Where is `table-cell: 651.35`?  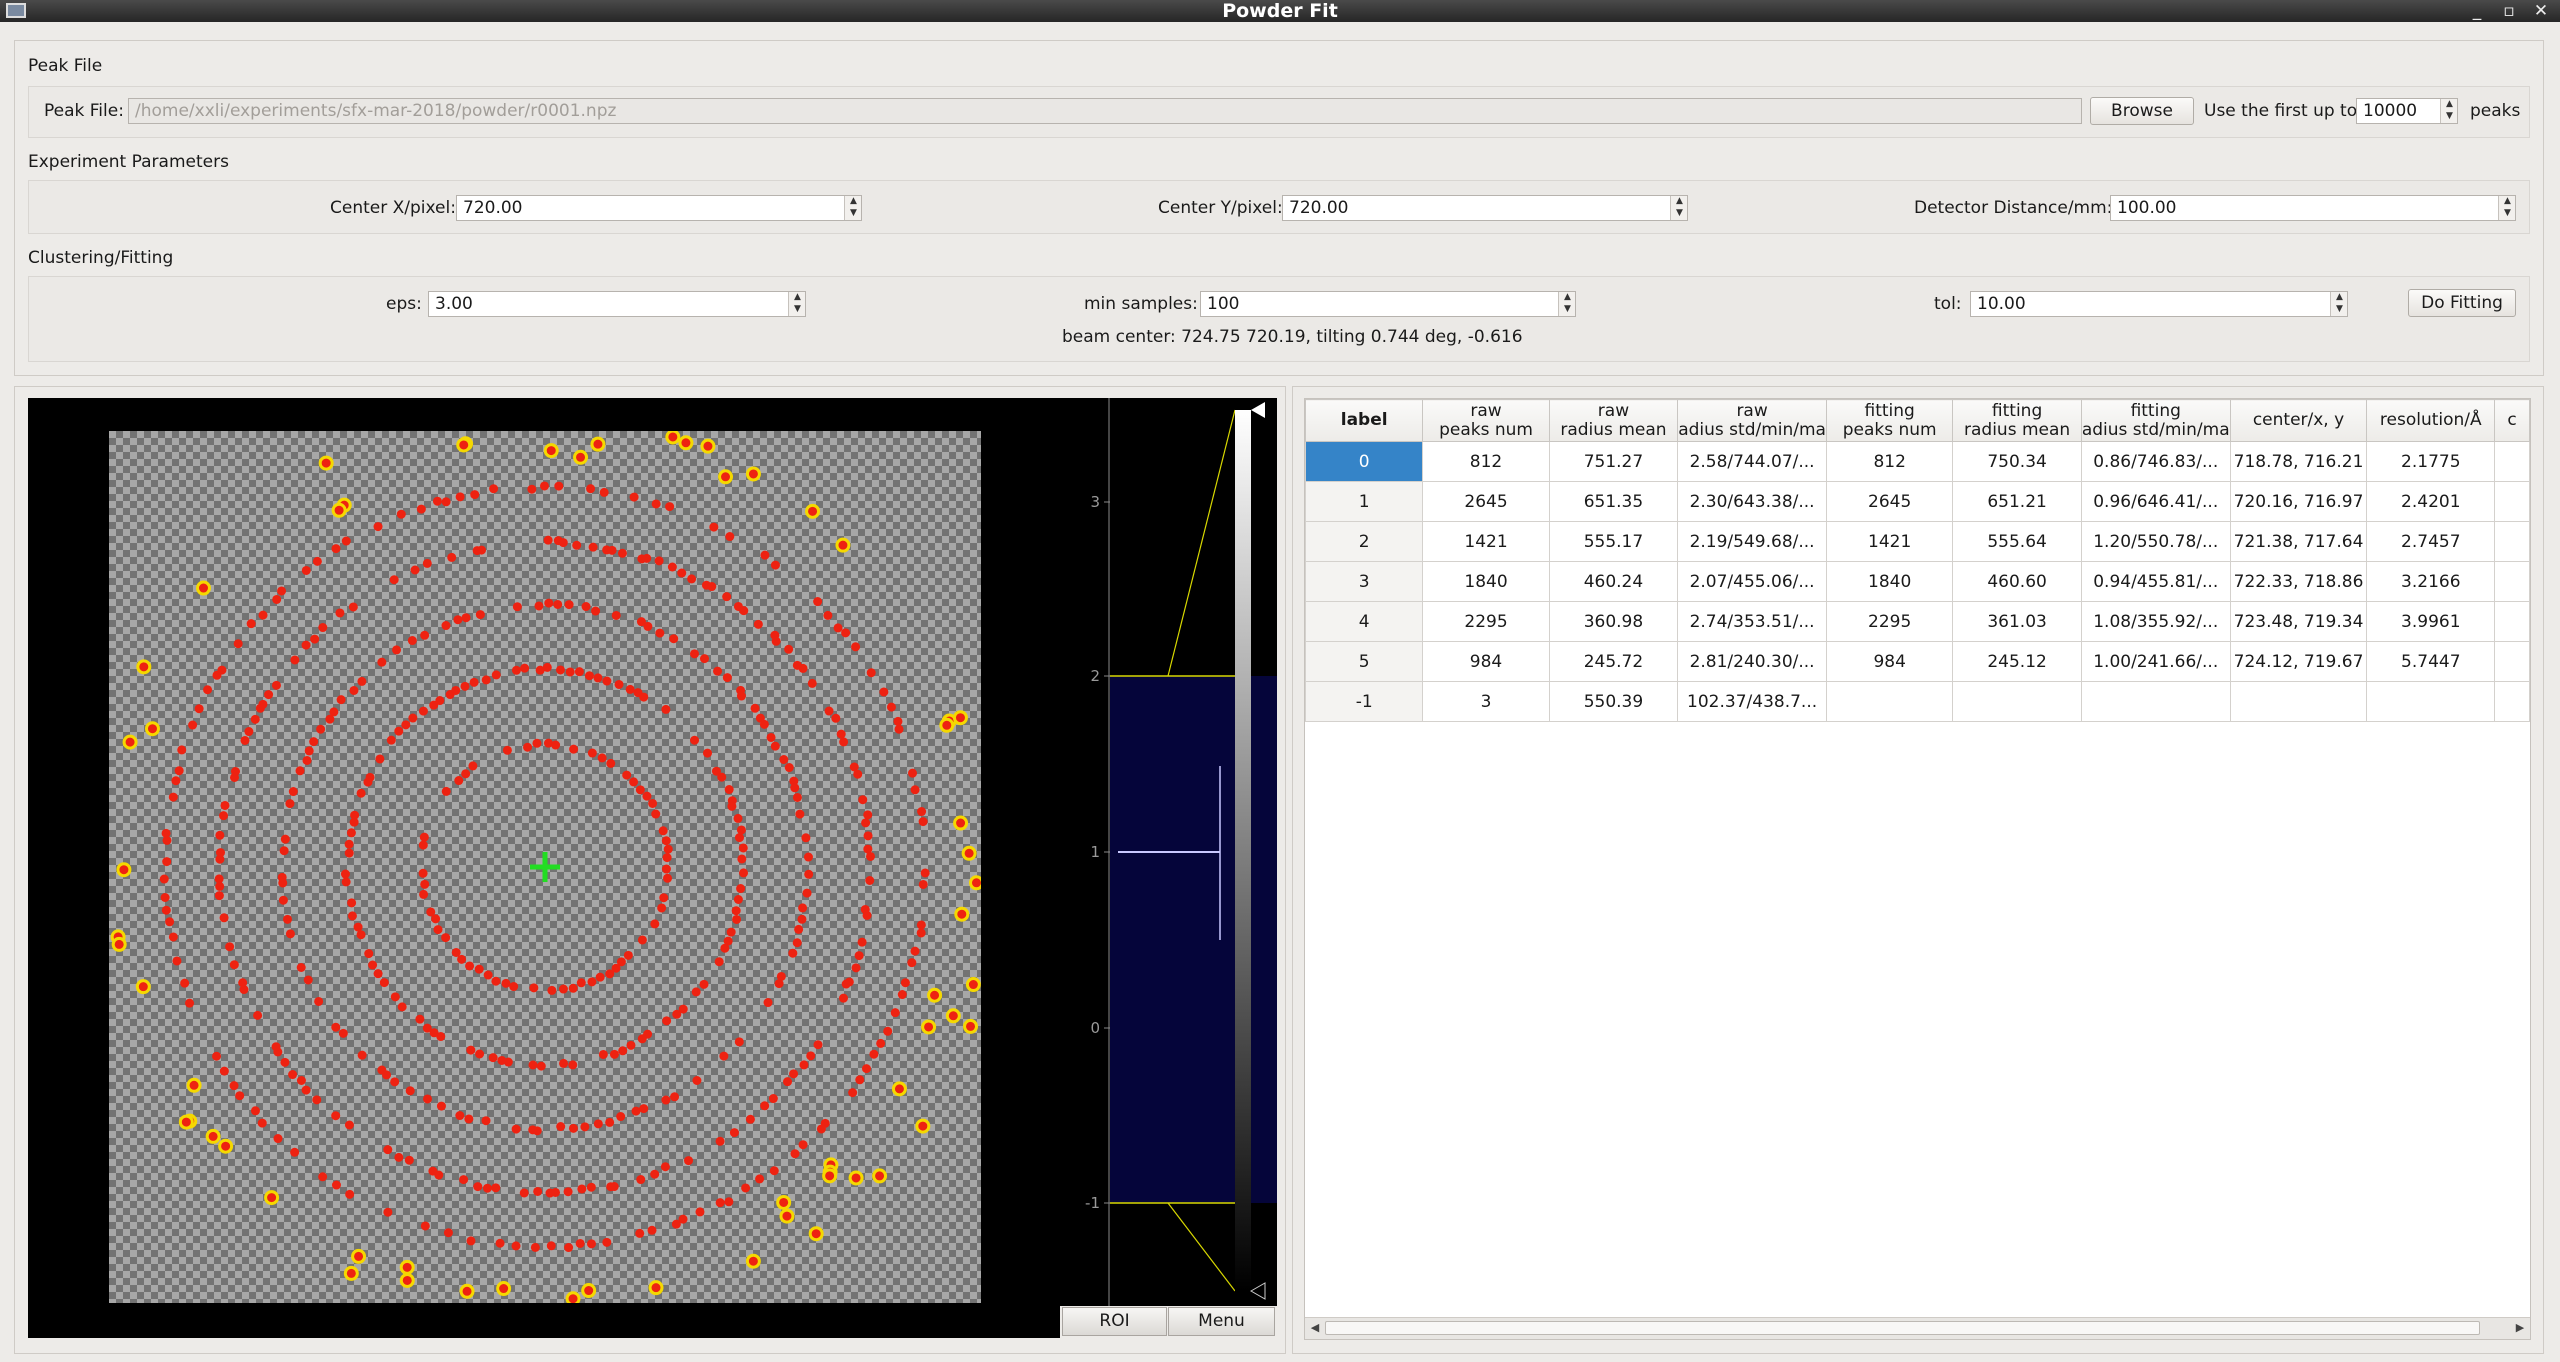 table-cell: 651.35 is located at coordinates (1613, 501).